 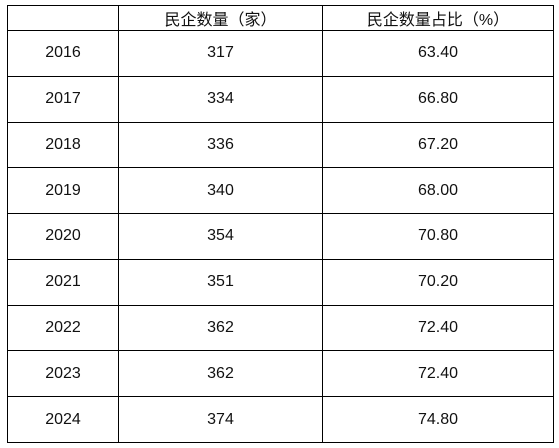 What do you see at coordinates (220, 282) in the screenshot?
I see `count-cell: 351` at bounding box center [220, 282].